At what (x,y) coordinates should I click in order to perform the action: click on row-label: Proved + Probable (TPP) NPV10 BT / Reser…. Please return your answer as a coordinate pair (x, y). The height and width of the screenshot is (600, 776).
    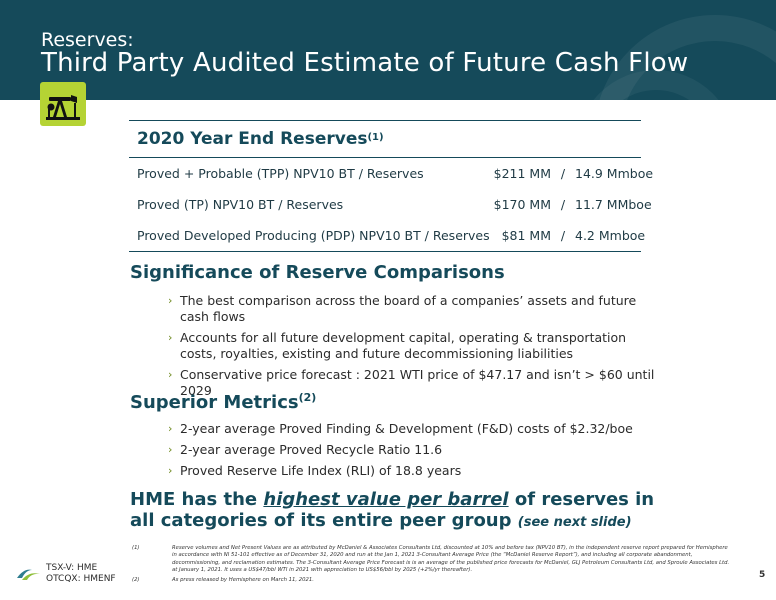
    Looking at the image, I should click on (280, 173).